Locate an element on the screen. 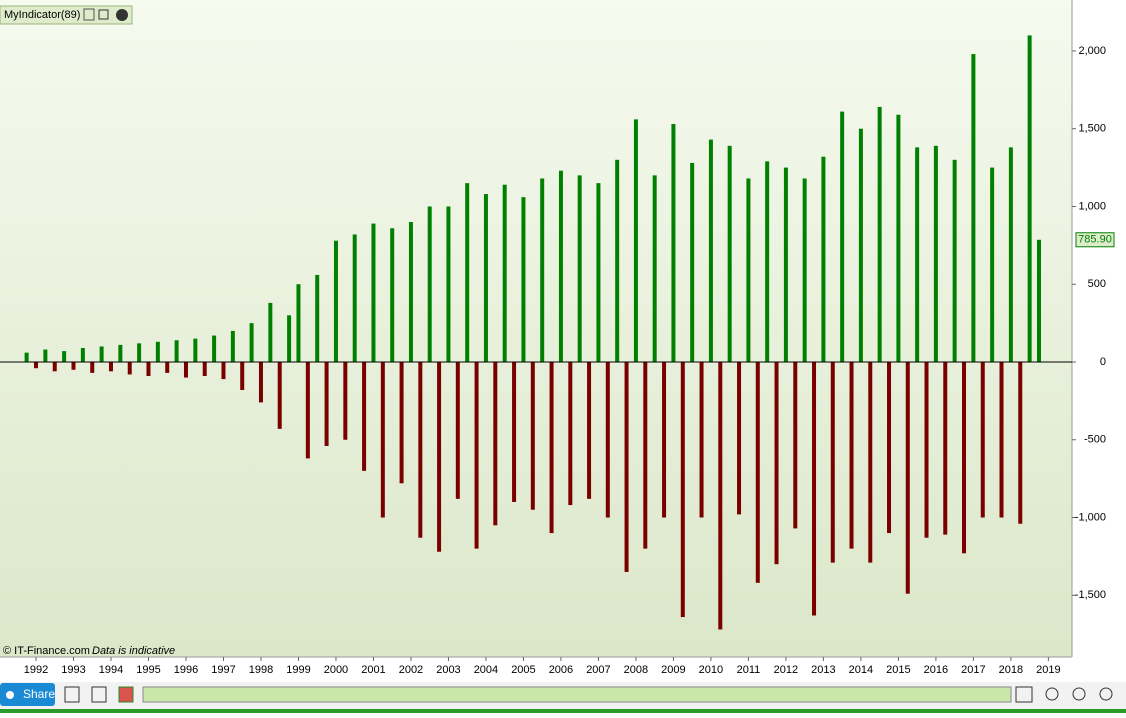  x-tick-label: 2015 is located at coordinates (898, 670).